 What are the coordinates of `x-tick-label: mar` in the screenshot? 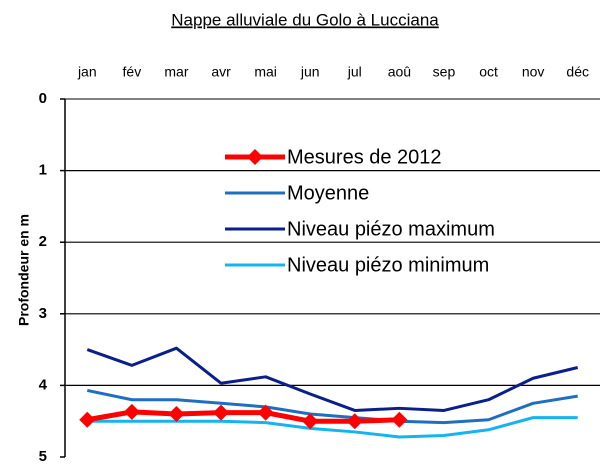 It's located at (176, 72).